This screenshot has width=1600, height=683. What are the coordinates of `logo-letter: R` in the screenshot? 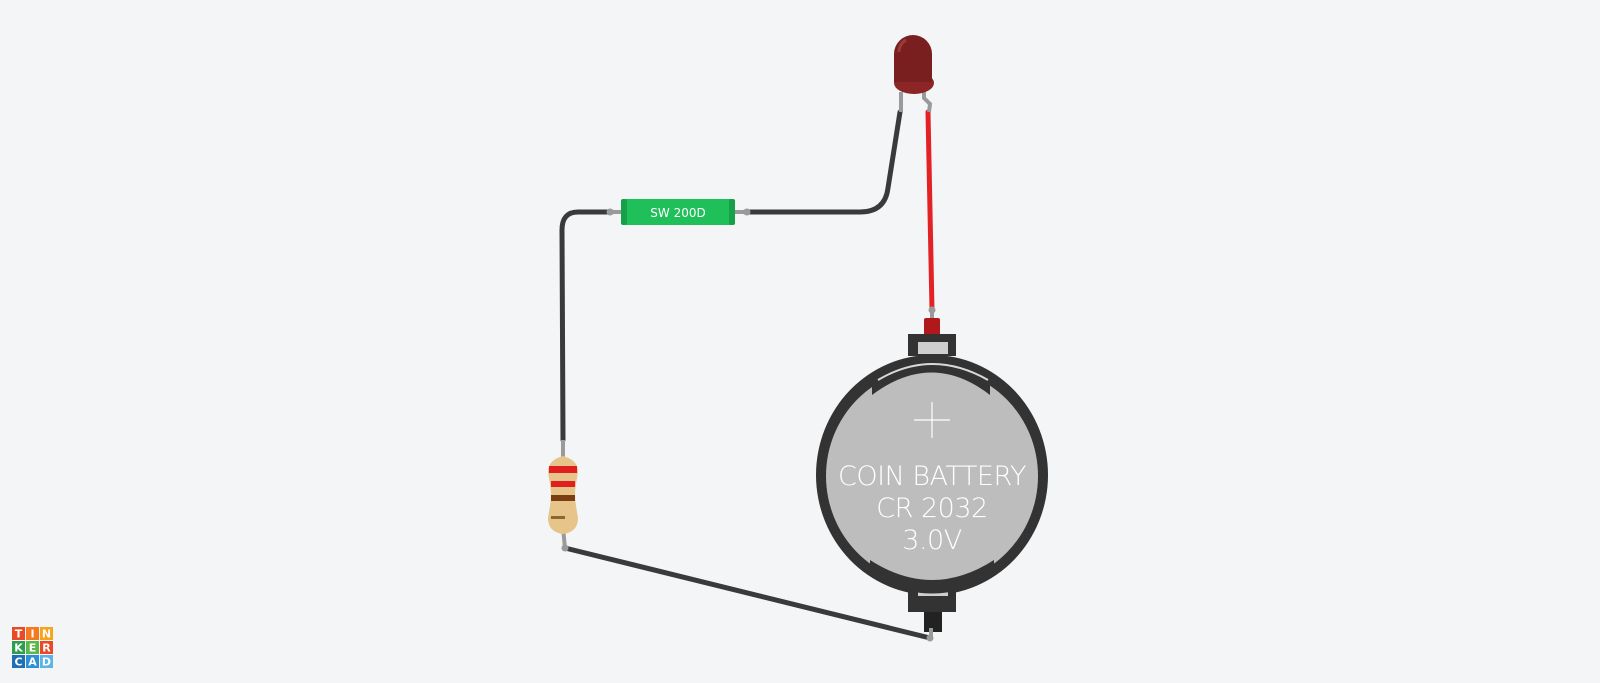 It's located at (46, 648).